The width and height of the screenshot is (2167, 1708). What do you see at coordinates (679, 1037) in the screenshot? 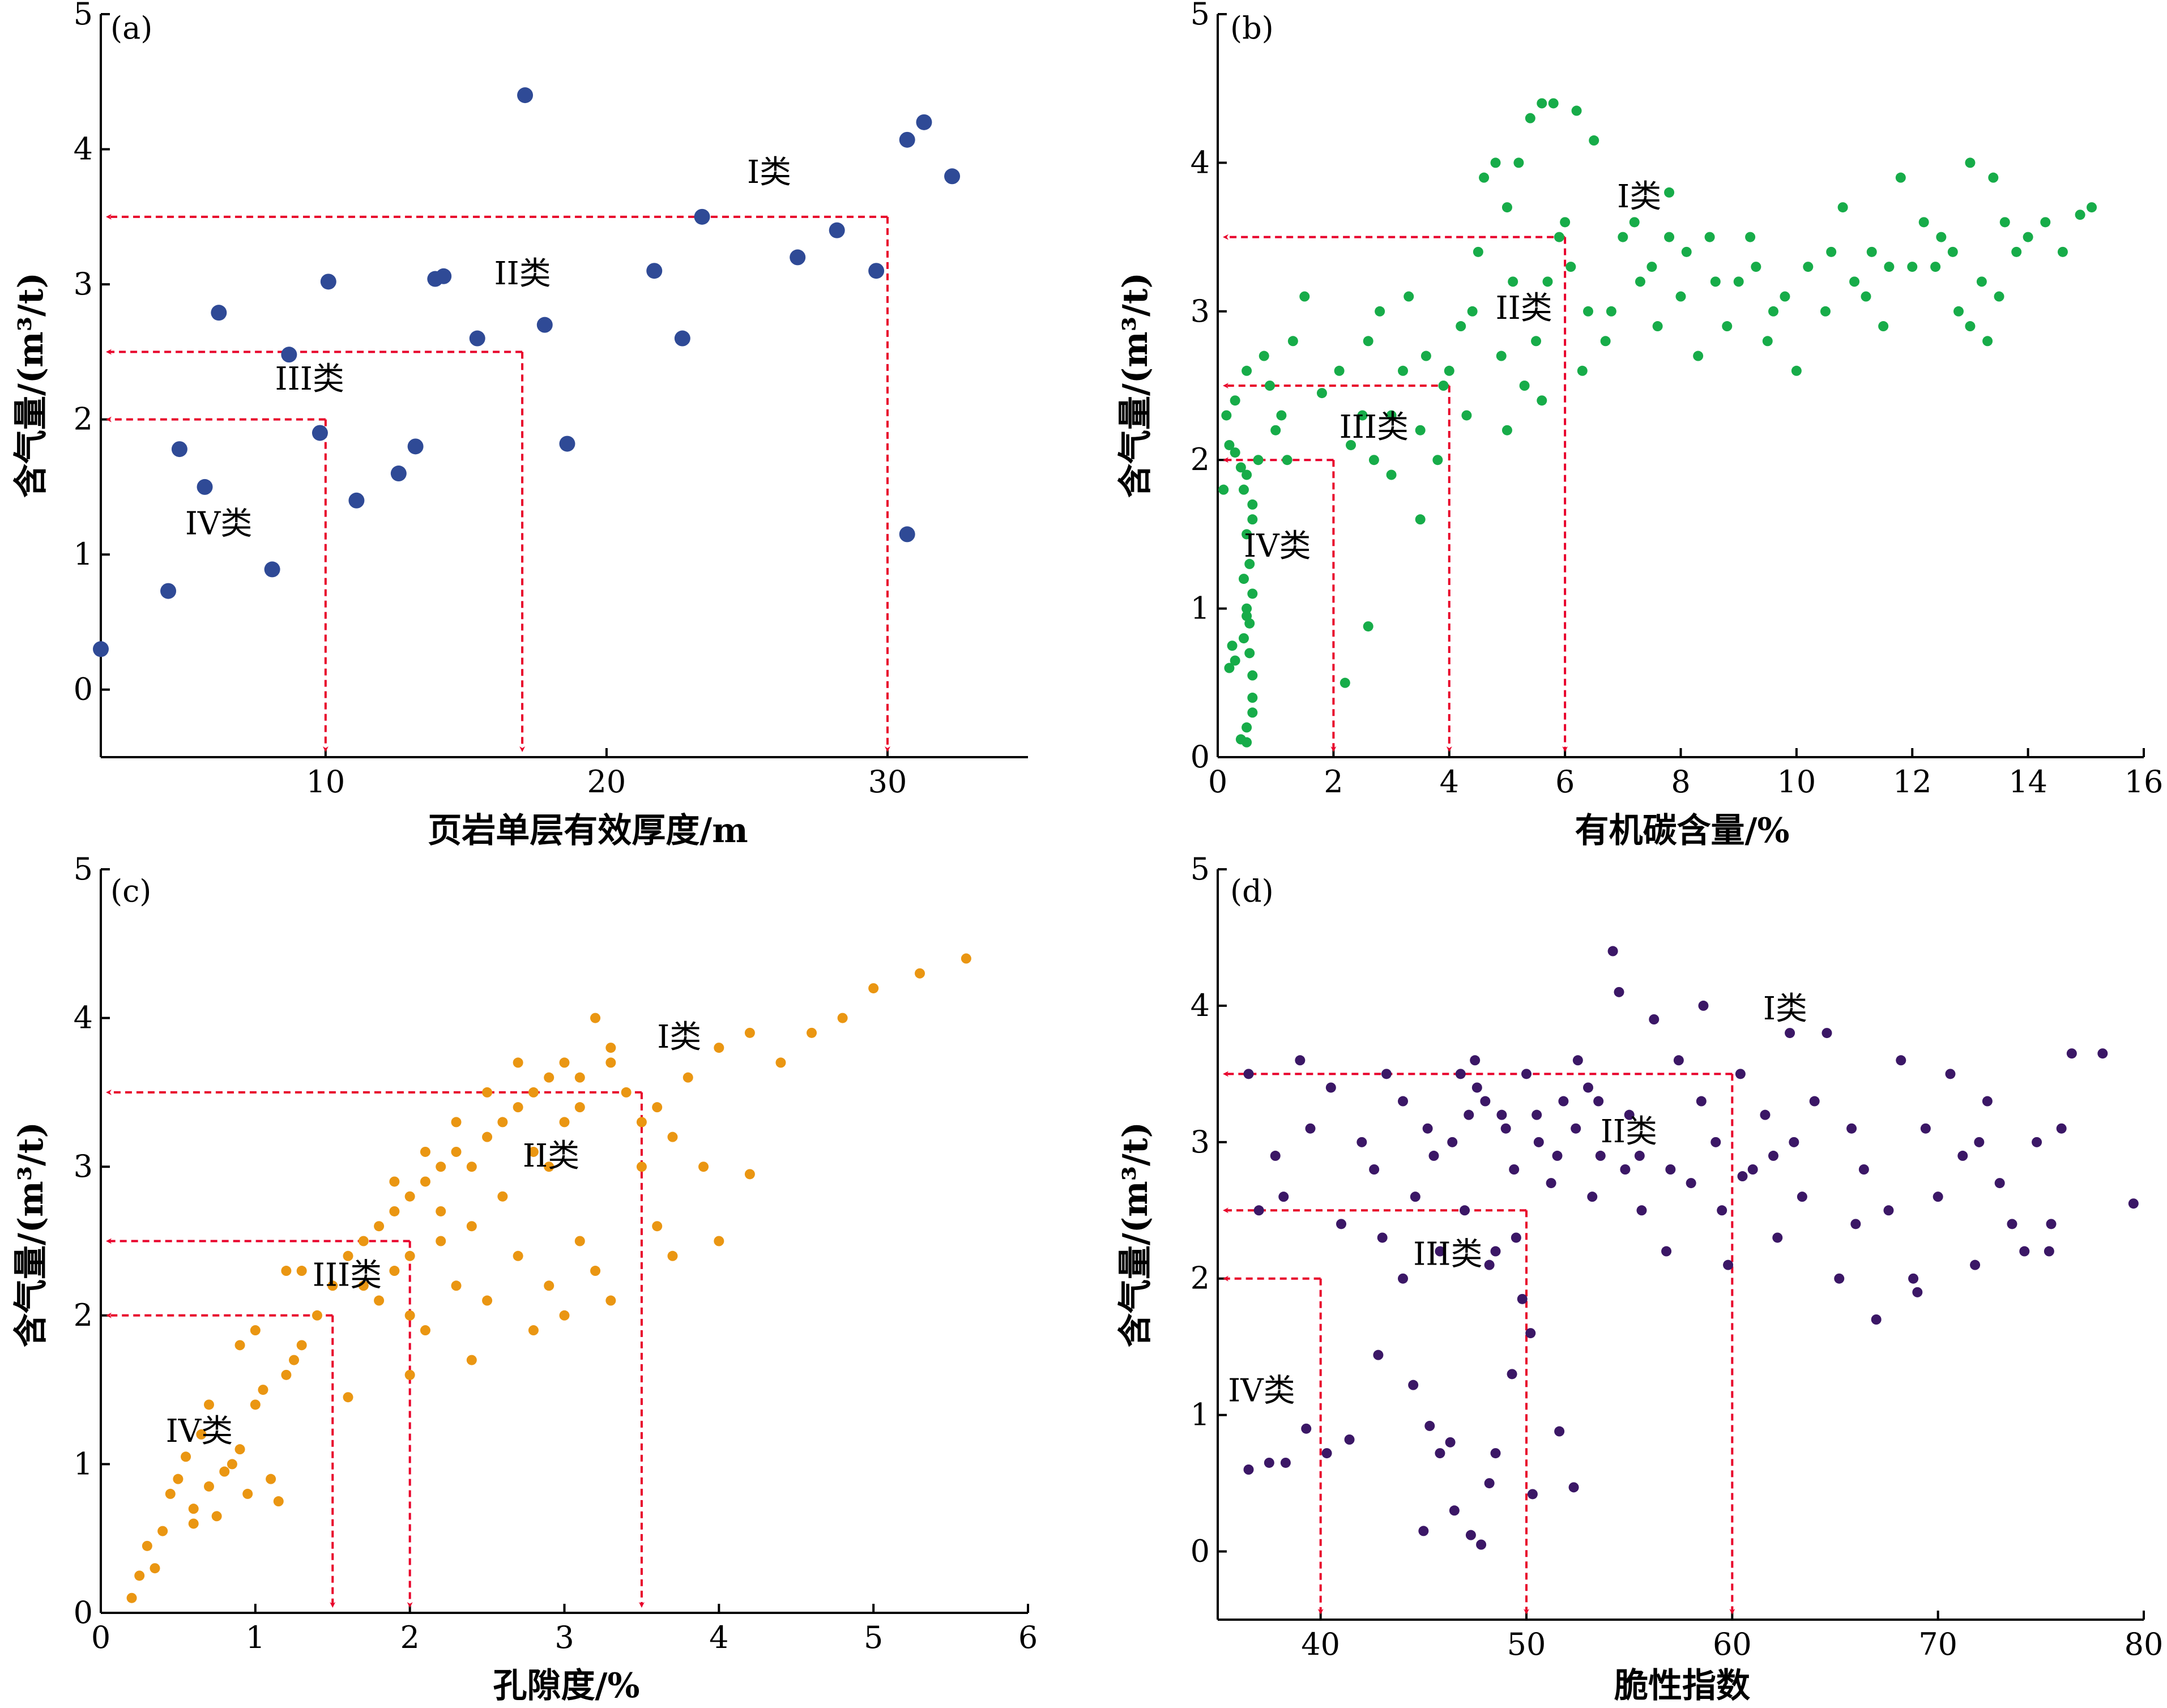
I see `class-label: I类` at bounding box center [679, 1037].